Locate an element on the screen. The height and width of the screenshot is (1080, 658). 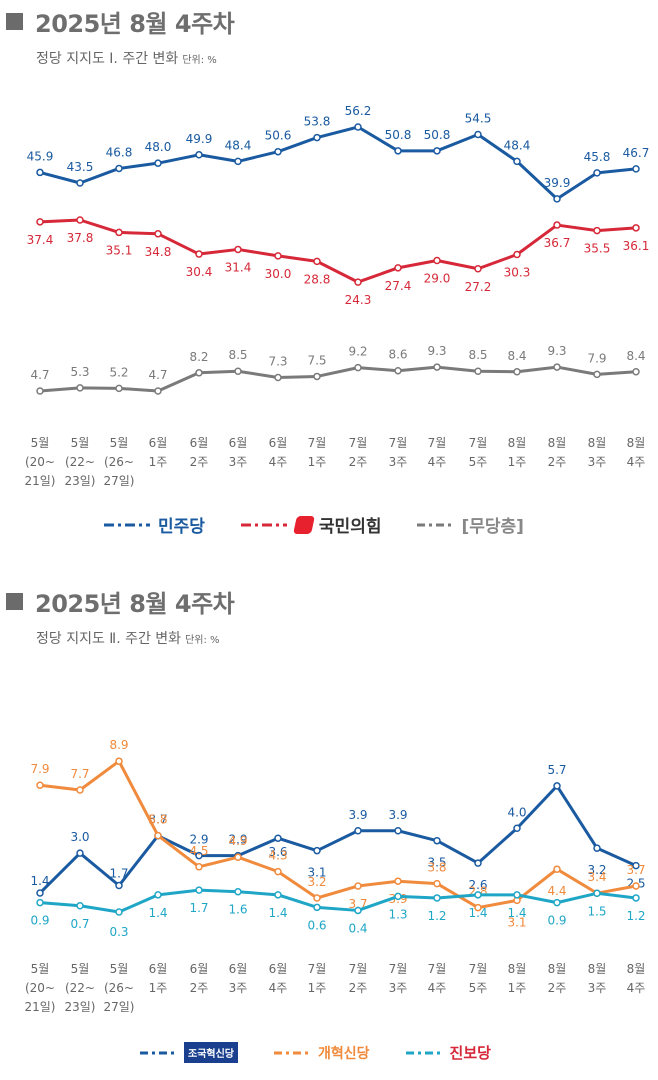
data-label: 35.1 is located at coordinates (119, 250).